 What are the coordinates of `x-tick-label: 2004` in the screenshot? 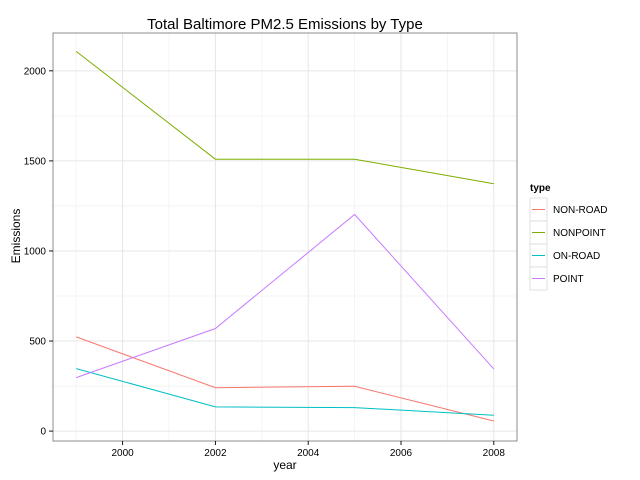 It's located at (308, 453).